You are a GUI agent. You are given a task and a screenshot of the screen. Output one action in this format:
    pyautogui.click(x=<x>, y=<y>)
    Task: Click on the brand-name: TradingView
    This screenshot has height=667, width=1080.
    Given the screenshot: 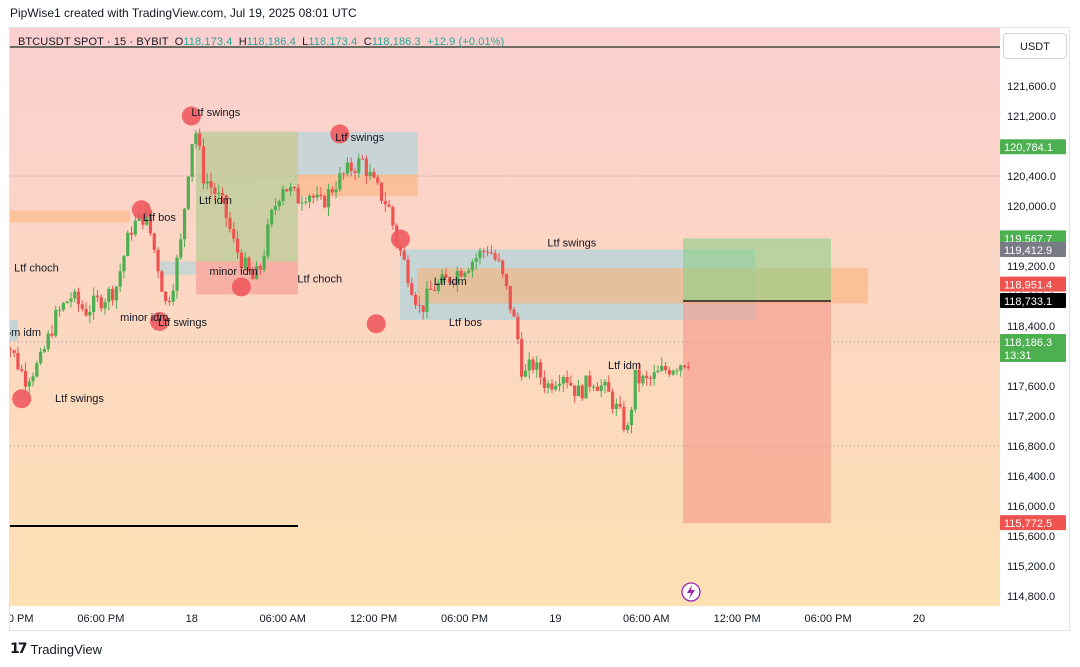 What is the action you would take?
    pyautogui.click(x=66, y=649)
    